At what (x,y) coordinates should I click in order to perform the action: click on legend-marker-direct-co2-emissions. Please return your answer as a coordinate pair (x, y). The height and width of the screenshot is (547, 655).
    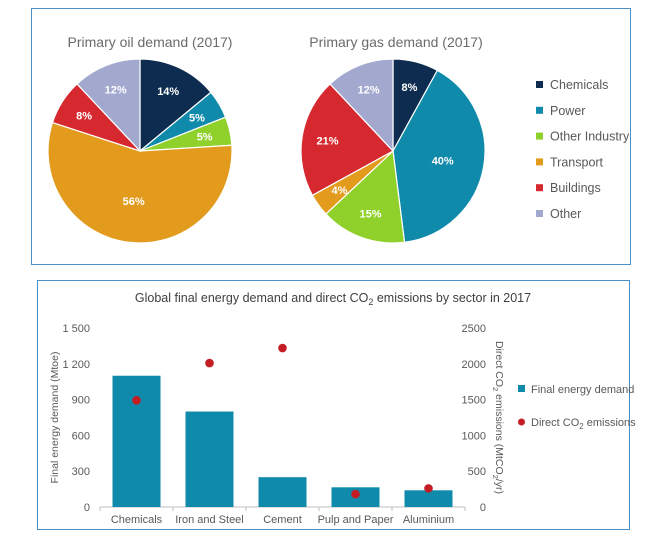
    Looking at the image, I should click on (521, 422).